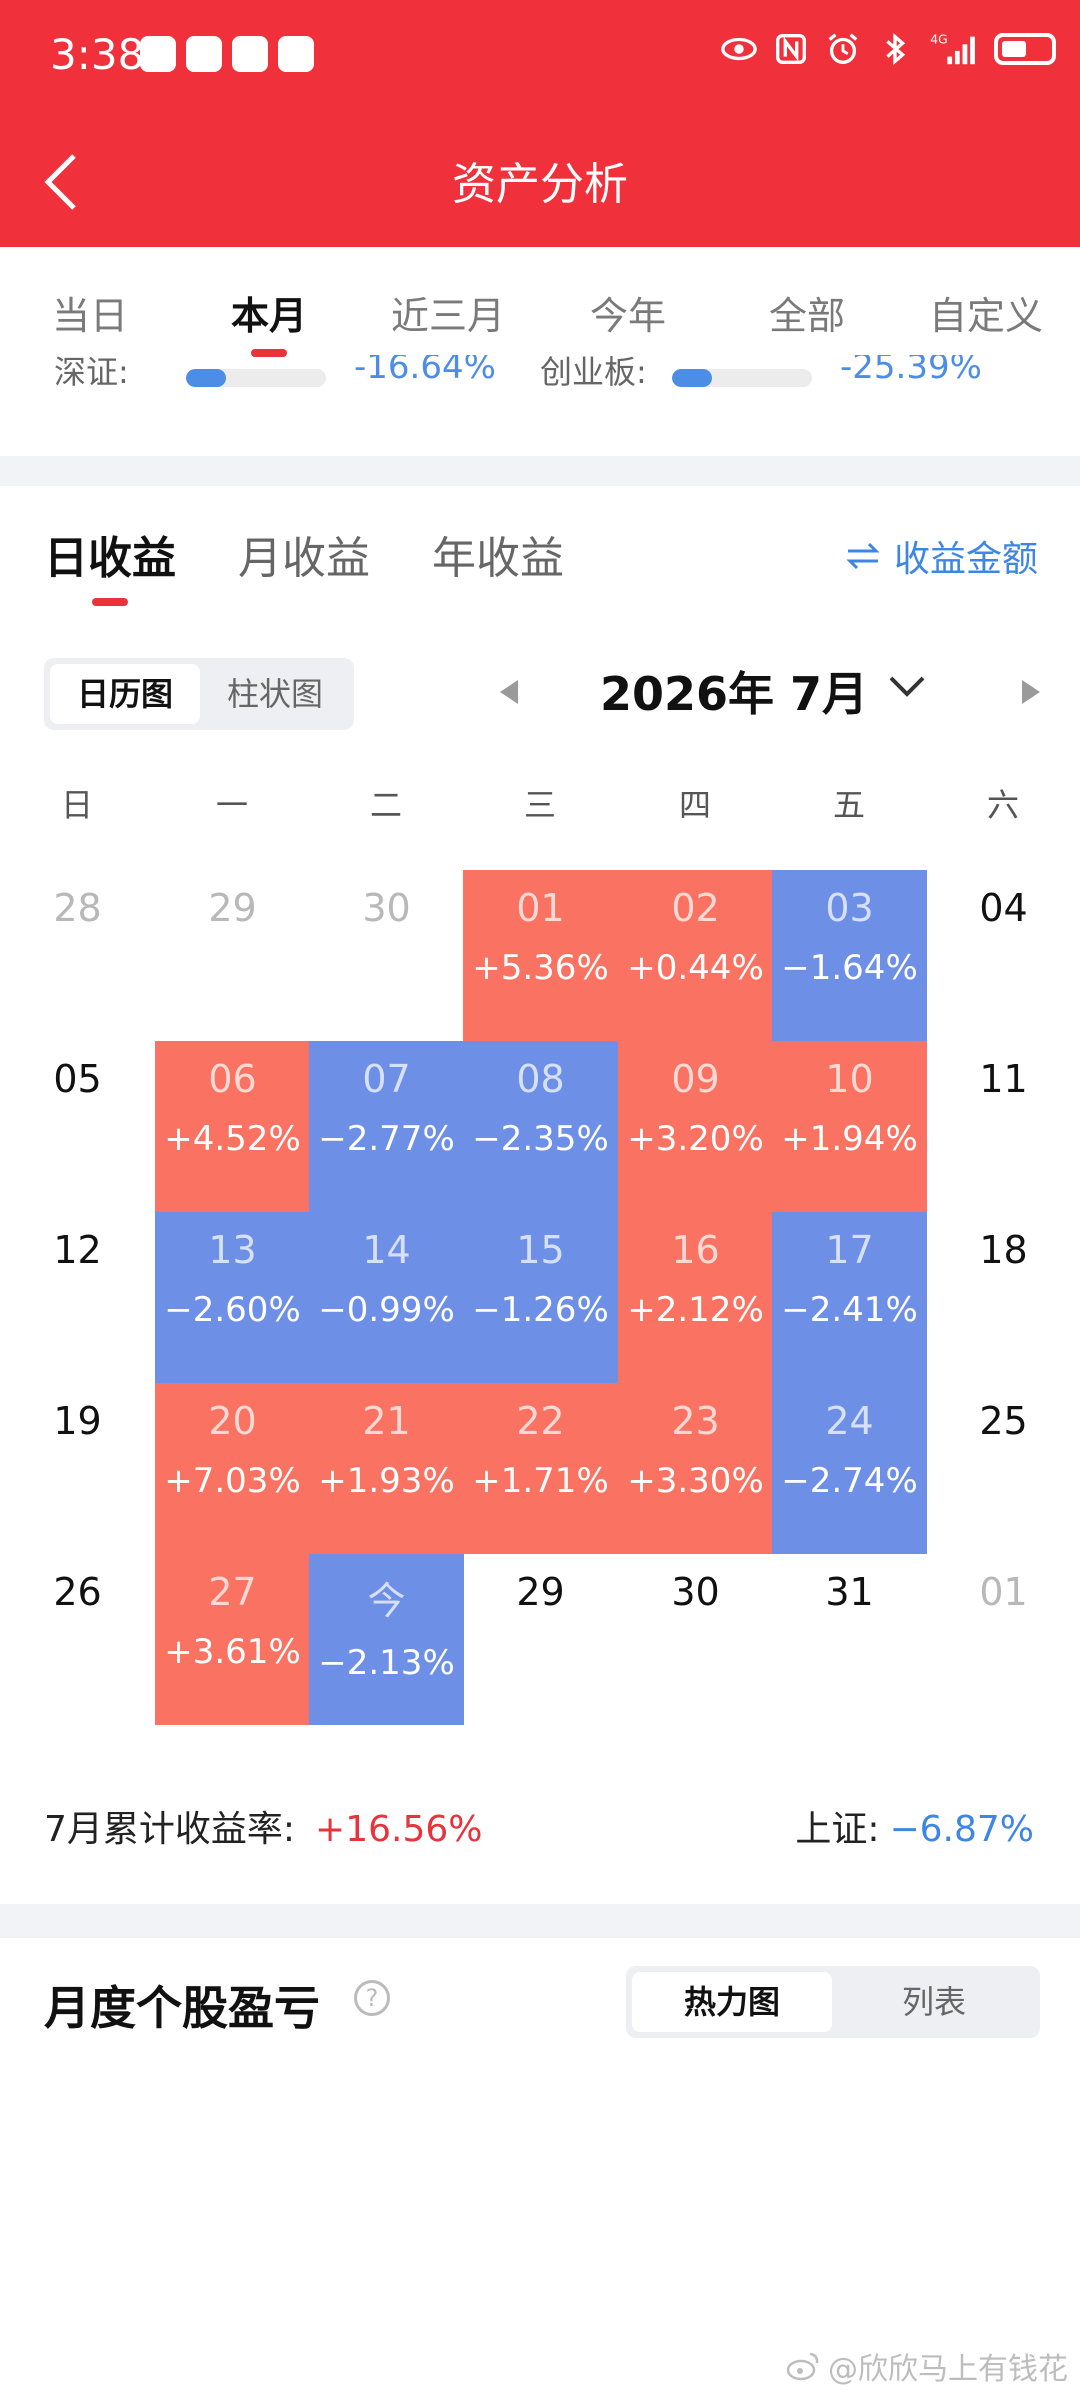 This screenshot has height=2400, width=1080. I want to click on calendar-day-cell: 14 −0.99%, so click(386, 1297).